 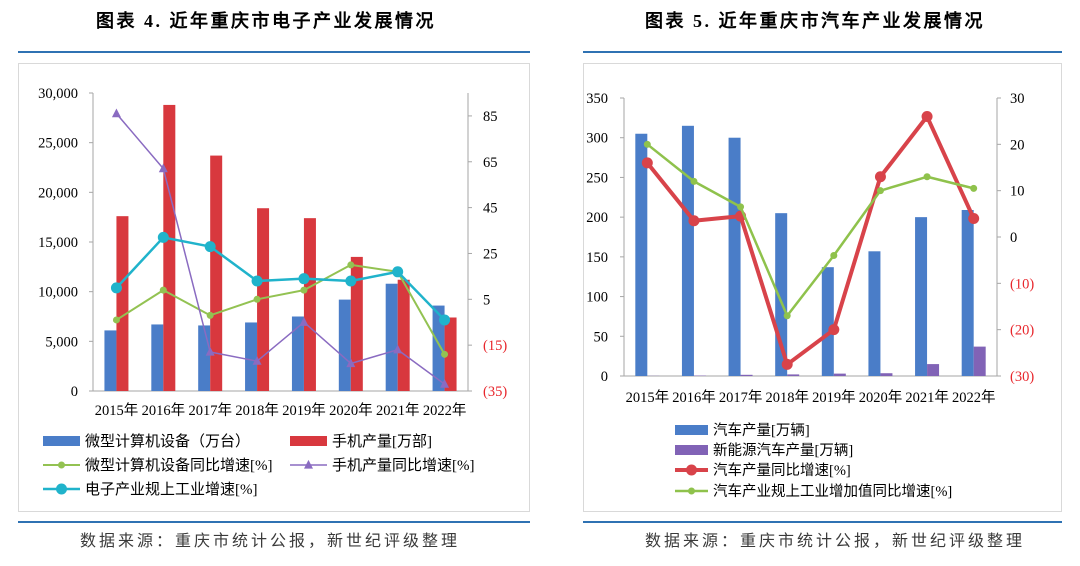 I want to click on left-y-tick-label: 5,000, so click(x=61, y=342).